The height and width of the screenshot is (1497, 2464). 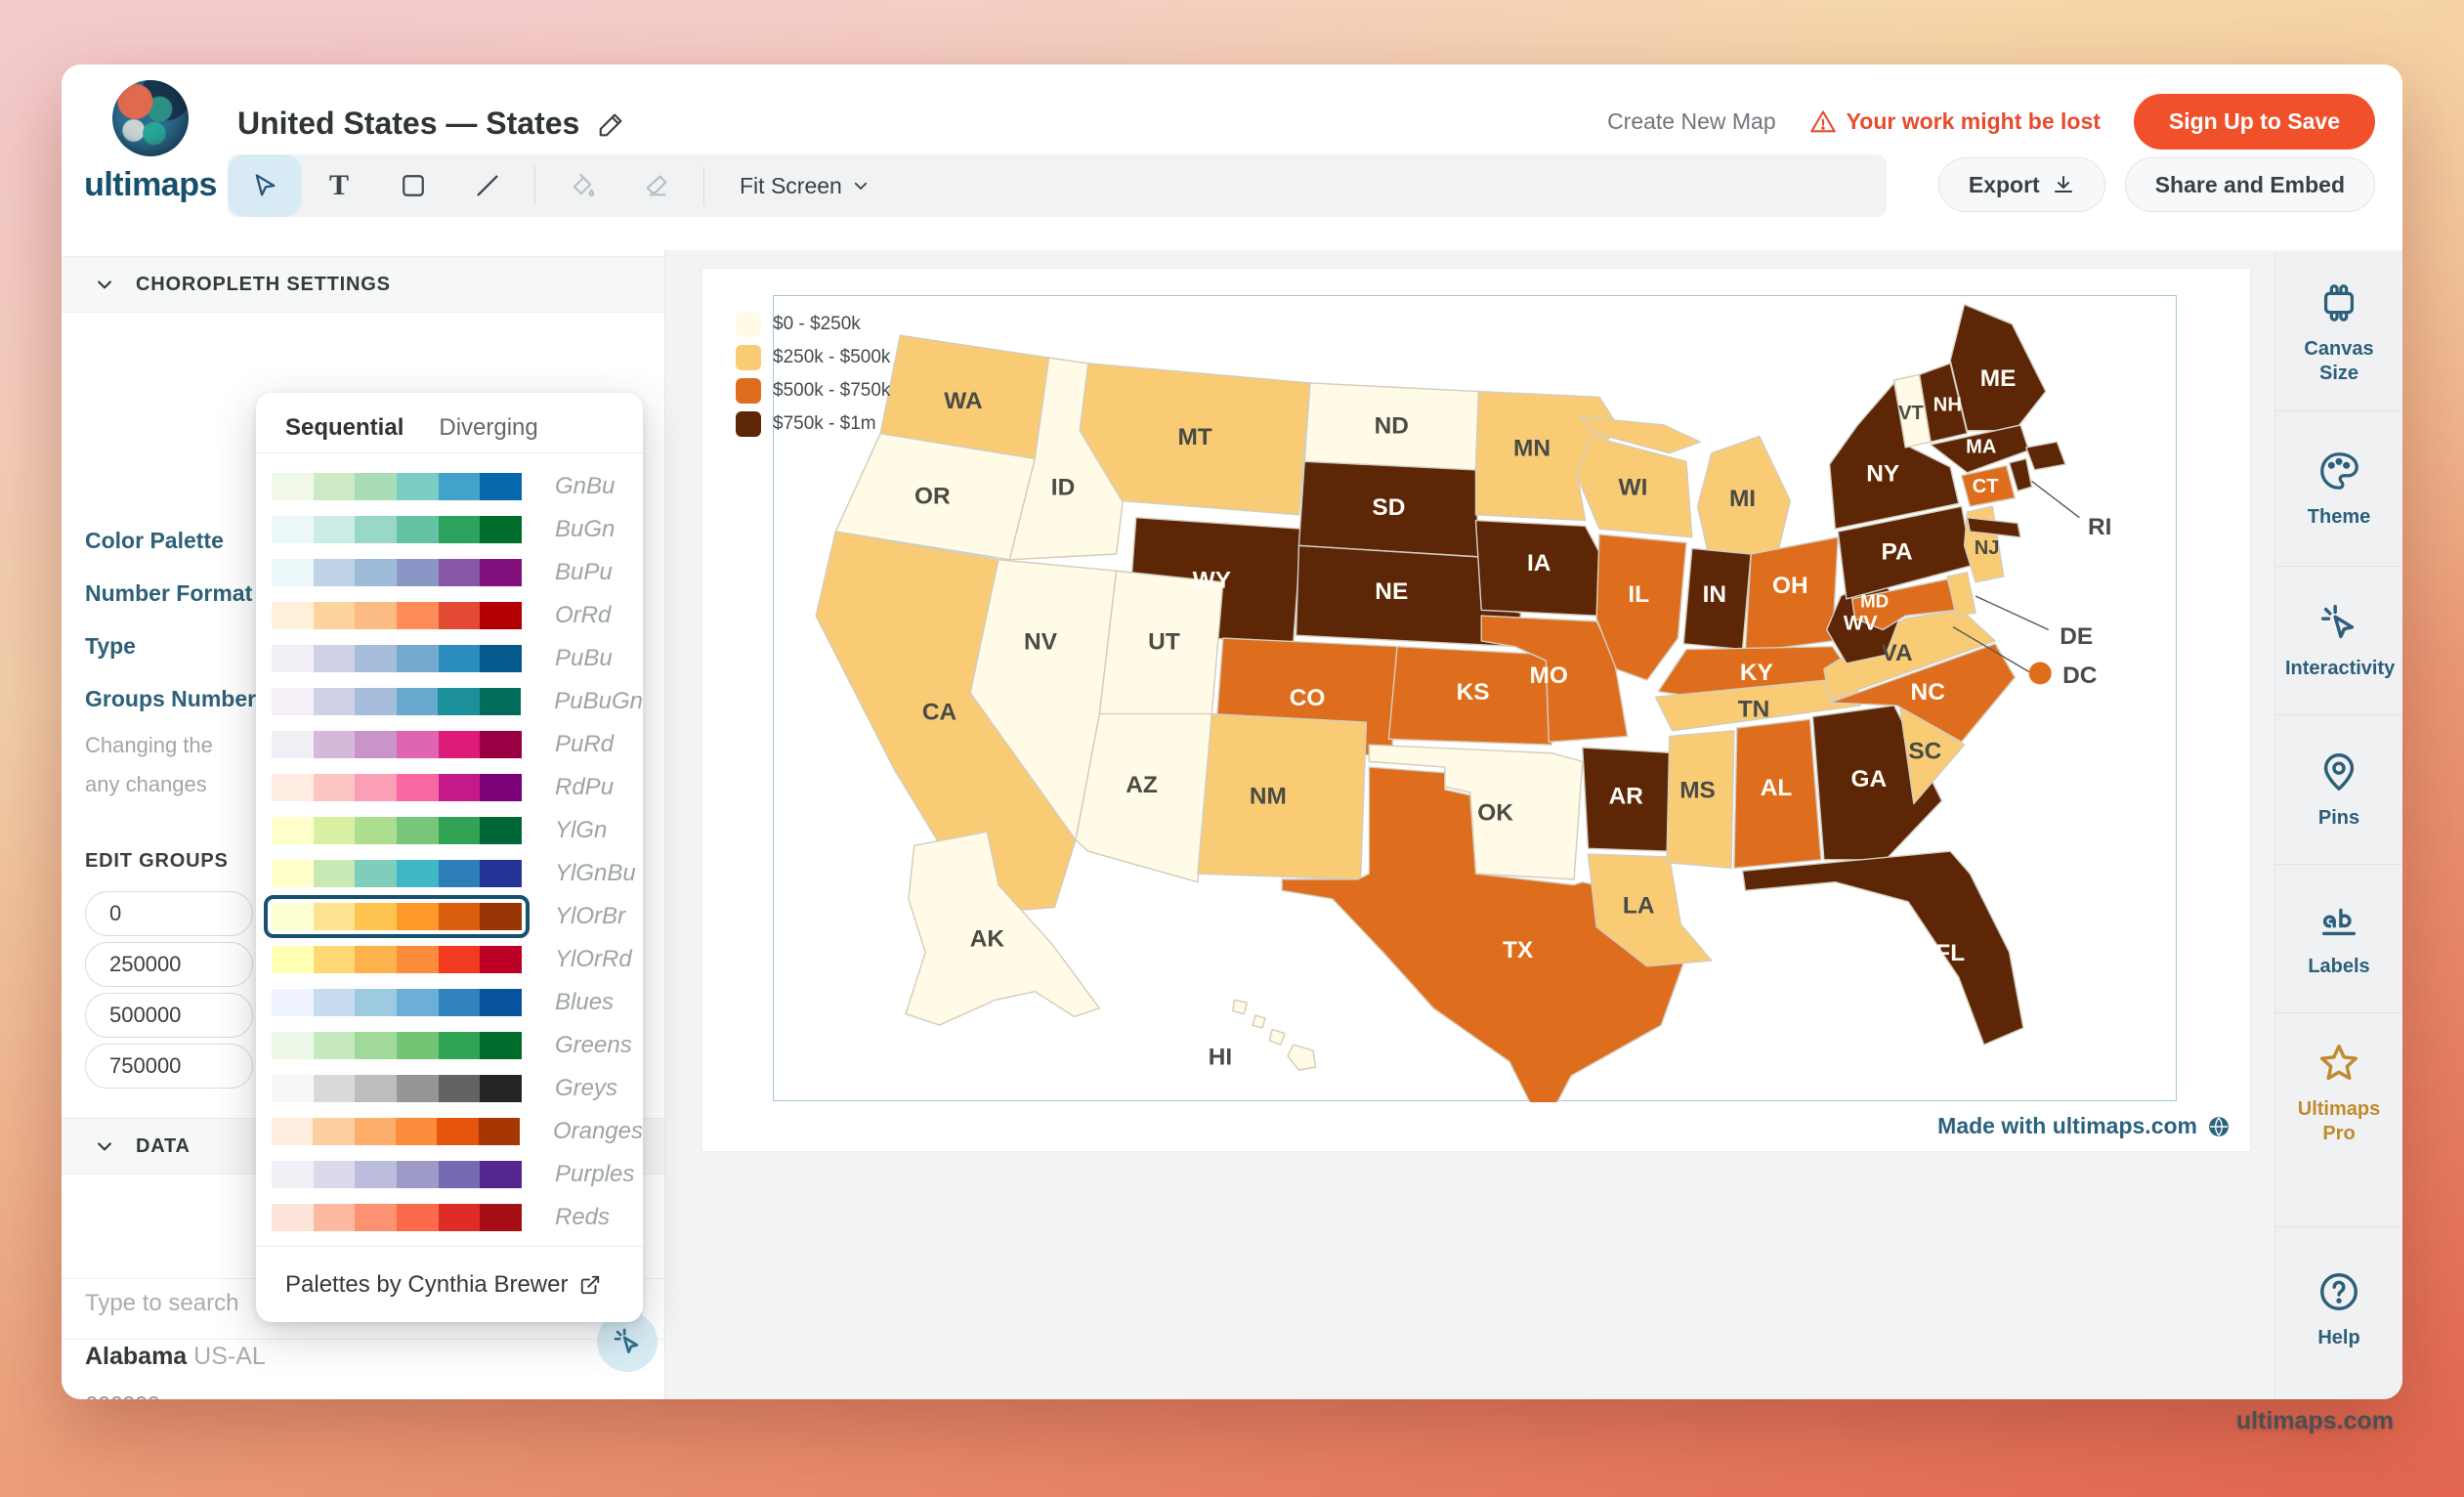 What do you see at coordinates (450, 1045) in the screenshot?
I see `palette-option-Greens: Greens` at bounding box center [450, 1045].